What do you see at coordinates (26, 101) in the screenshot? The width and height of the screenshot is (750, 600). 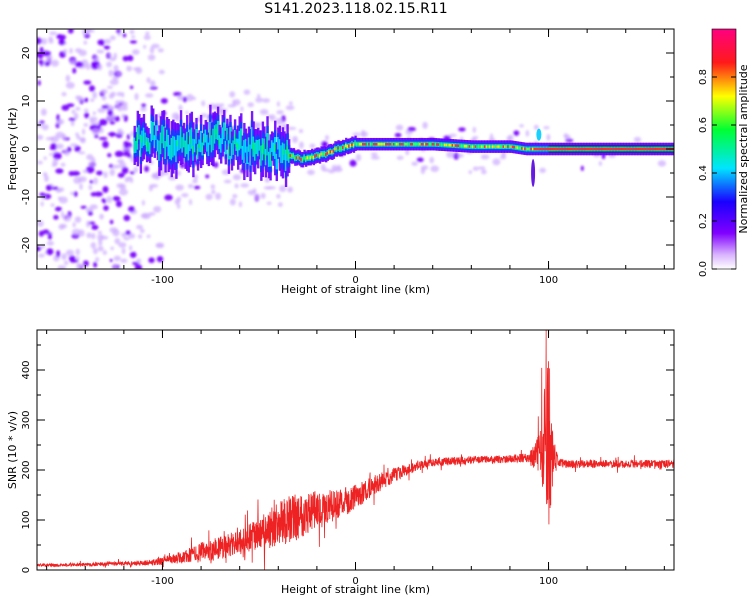 I see `spectrogram-y-tick-label: 10` at bounding box center [26, 101].